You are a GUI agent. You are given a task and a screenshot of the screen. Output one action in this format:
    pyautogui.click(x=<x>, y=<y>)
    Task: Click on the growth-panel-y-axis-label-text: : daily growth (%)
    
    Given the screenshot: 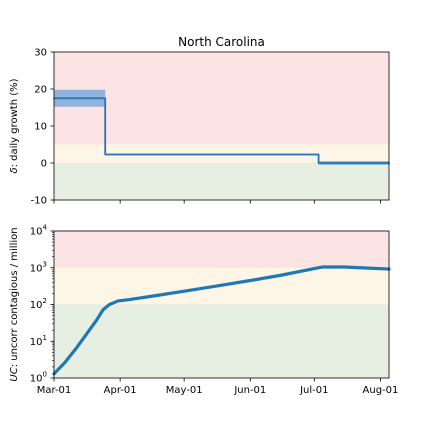 What is the action you would take?
    pyautogui.click(x=14, y=122)
    